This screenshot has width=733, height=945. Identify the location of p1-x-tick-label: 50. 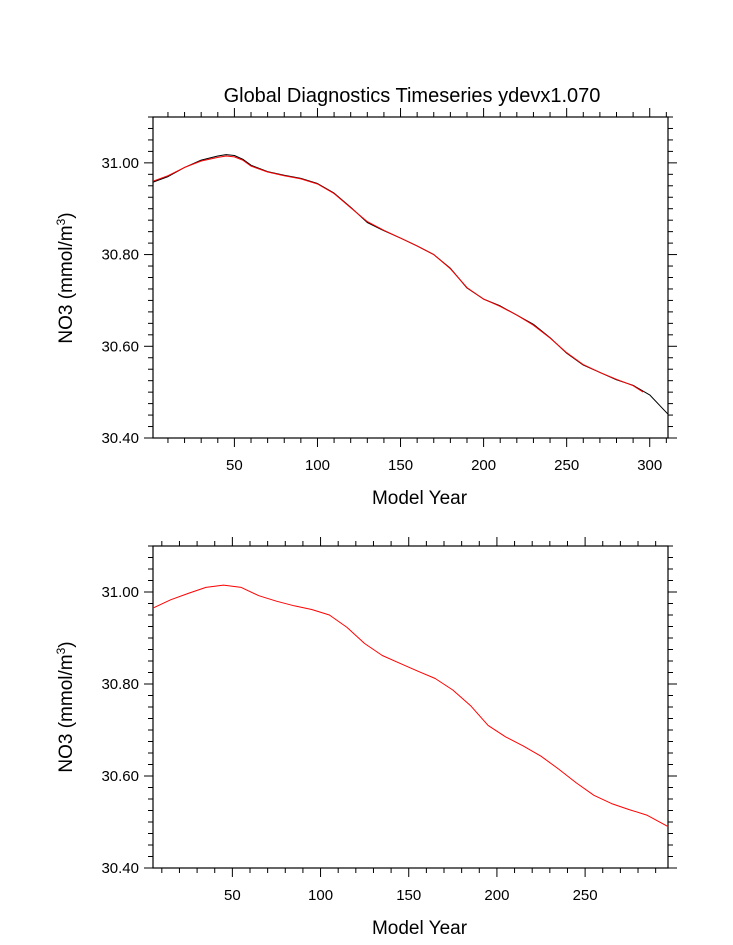
(232, 895).